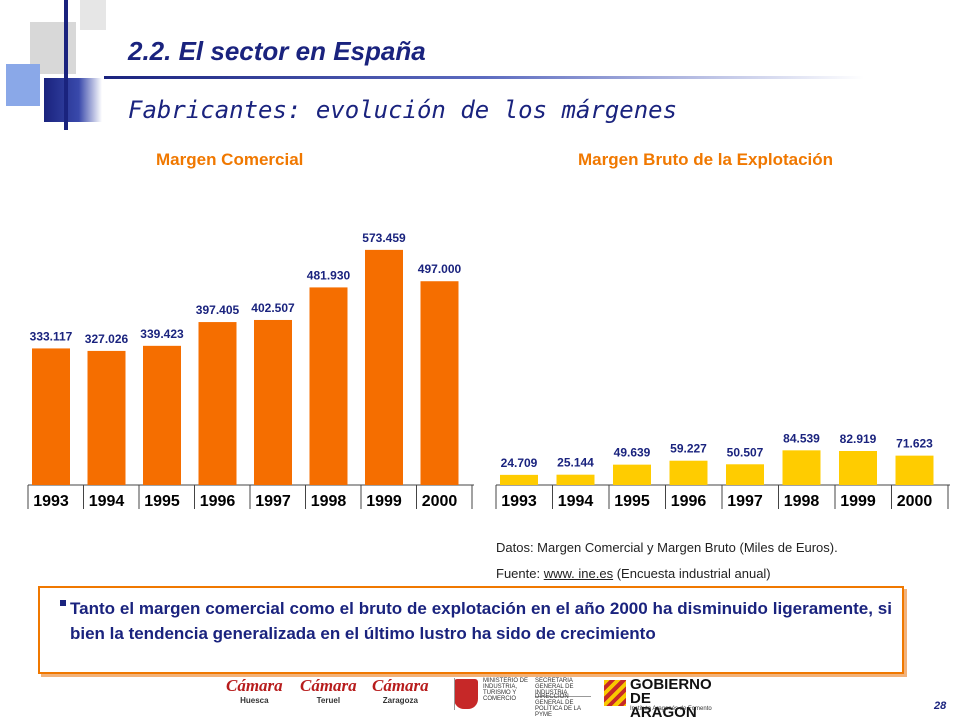  What do you see at coordinates (518, 573) in the screenshot?
I see `source-prefix: Fuente:` at bounding box center [518, 573].